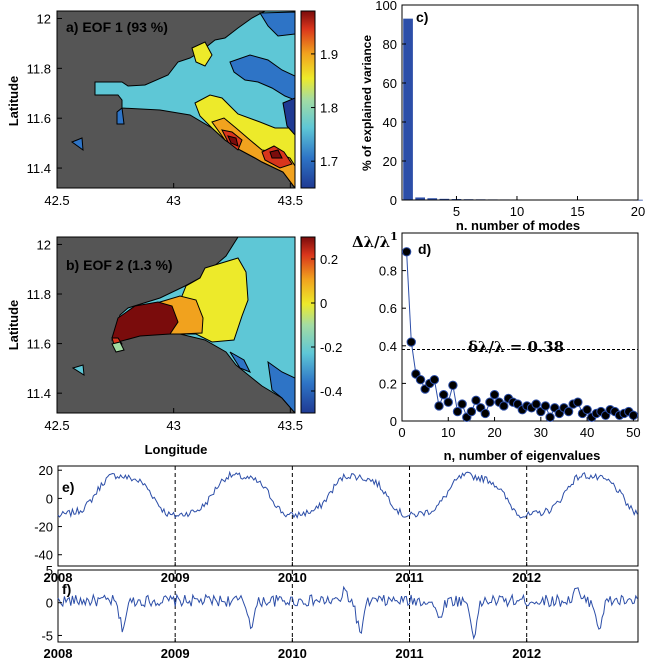 This screenshot has width=650, height=663. I want to click on ytick-label: 11.4, so click(39, 168).